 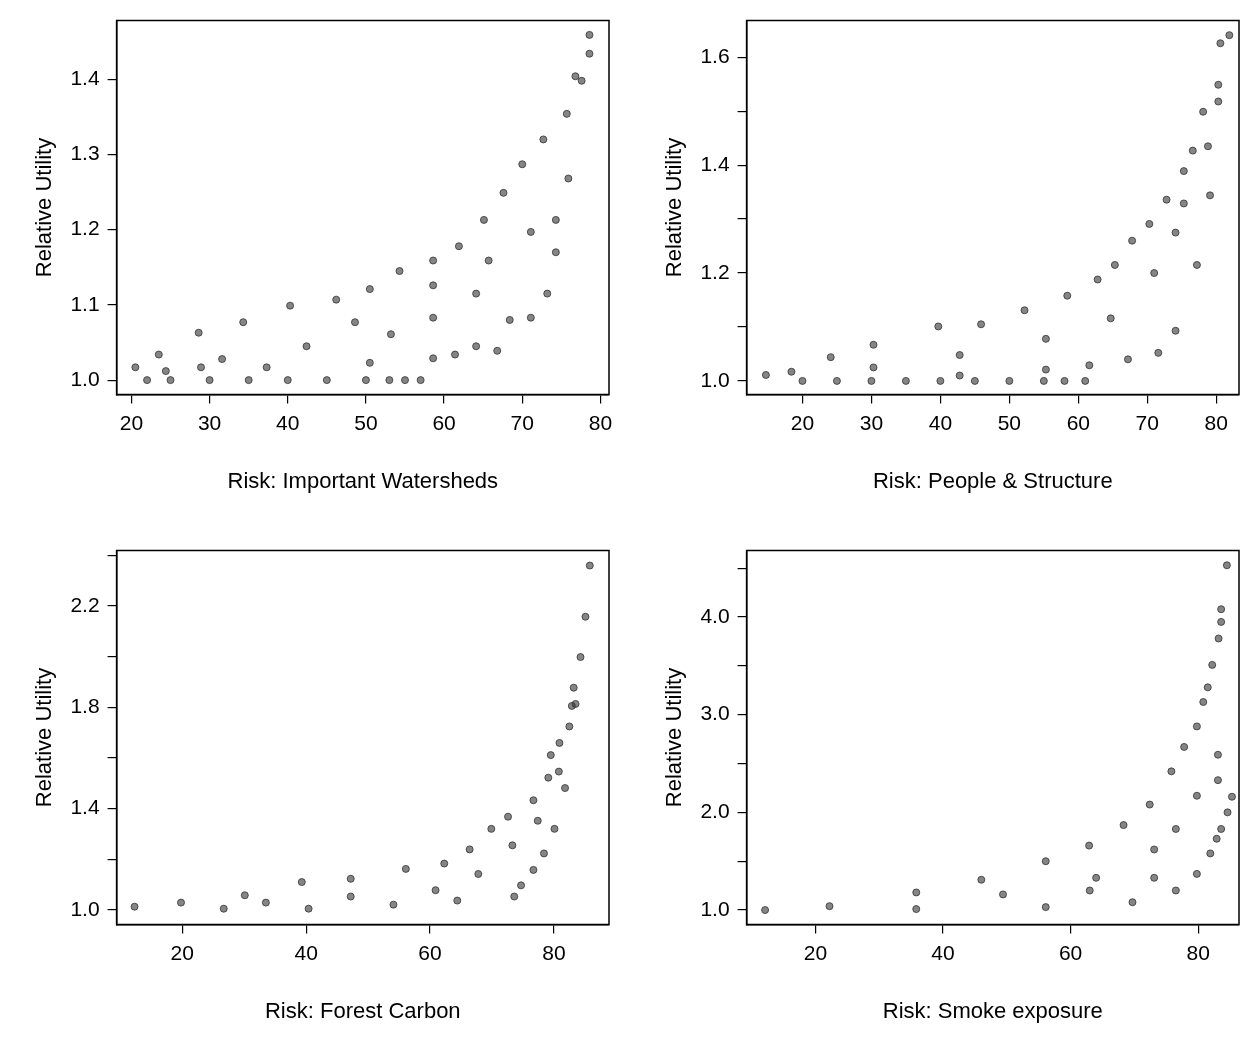 I want to click on x-tick-label: 20, so click(x=802, y=422).